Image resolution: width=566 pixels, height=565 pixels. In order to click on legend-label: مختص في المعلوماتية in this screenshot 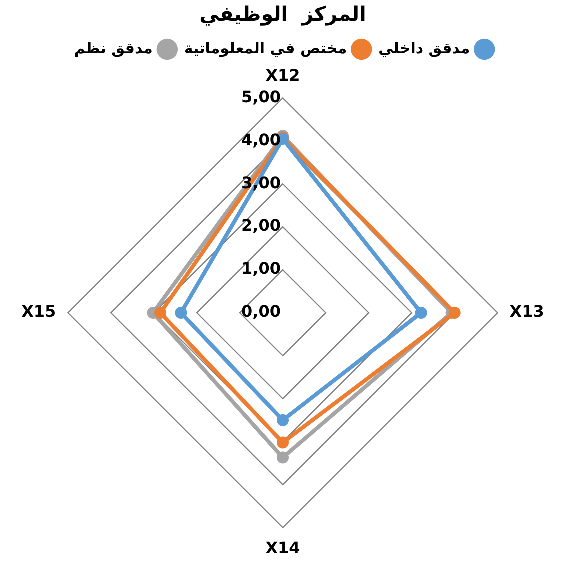, I will do `click(266, 48)`.